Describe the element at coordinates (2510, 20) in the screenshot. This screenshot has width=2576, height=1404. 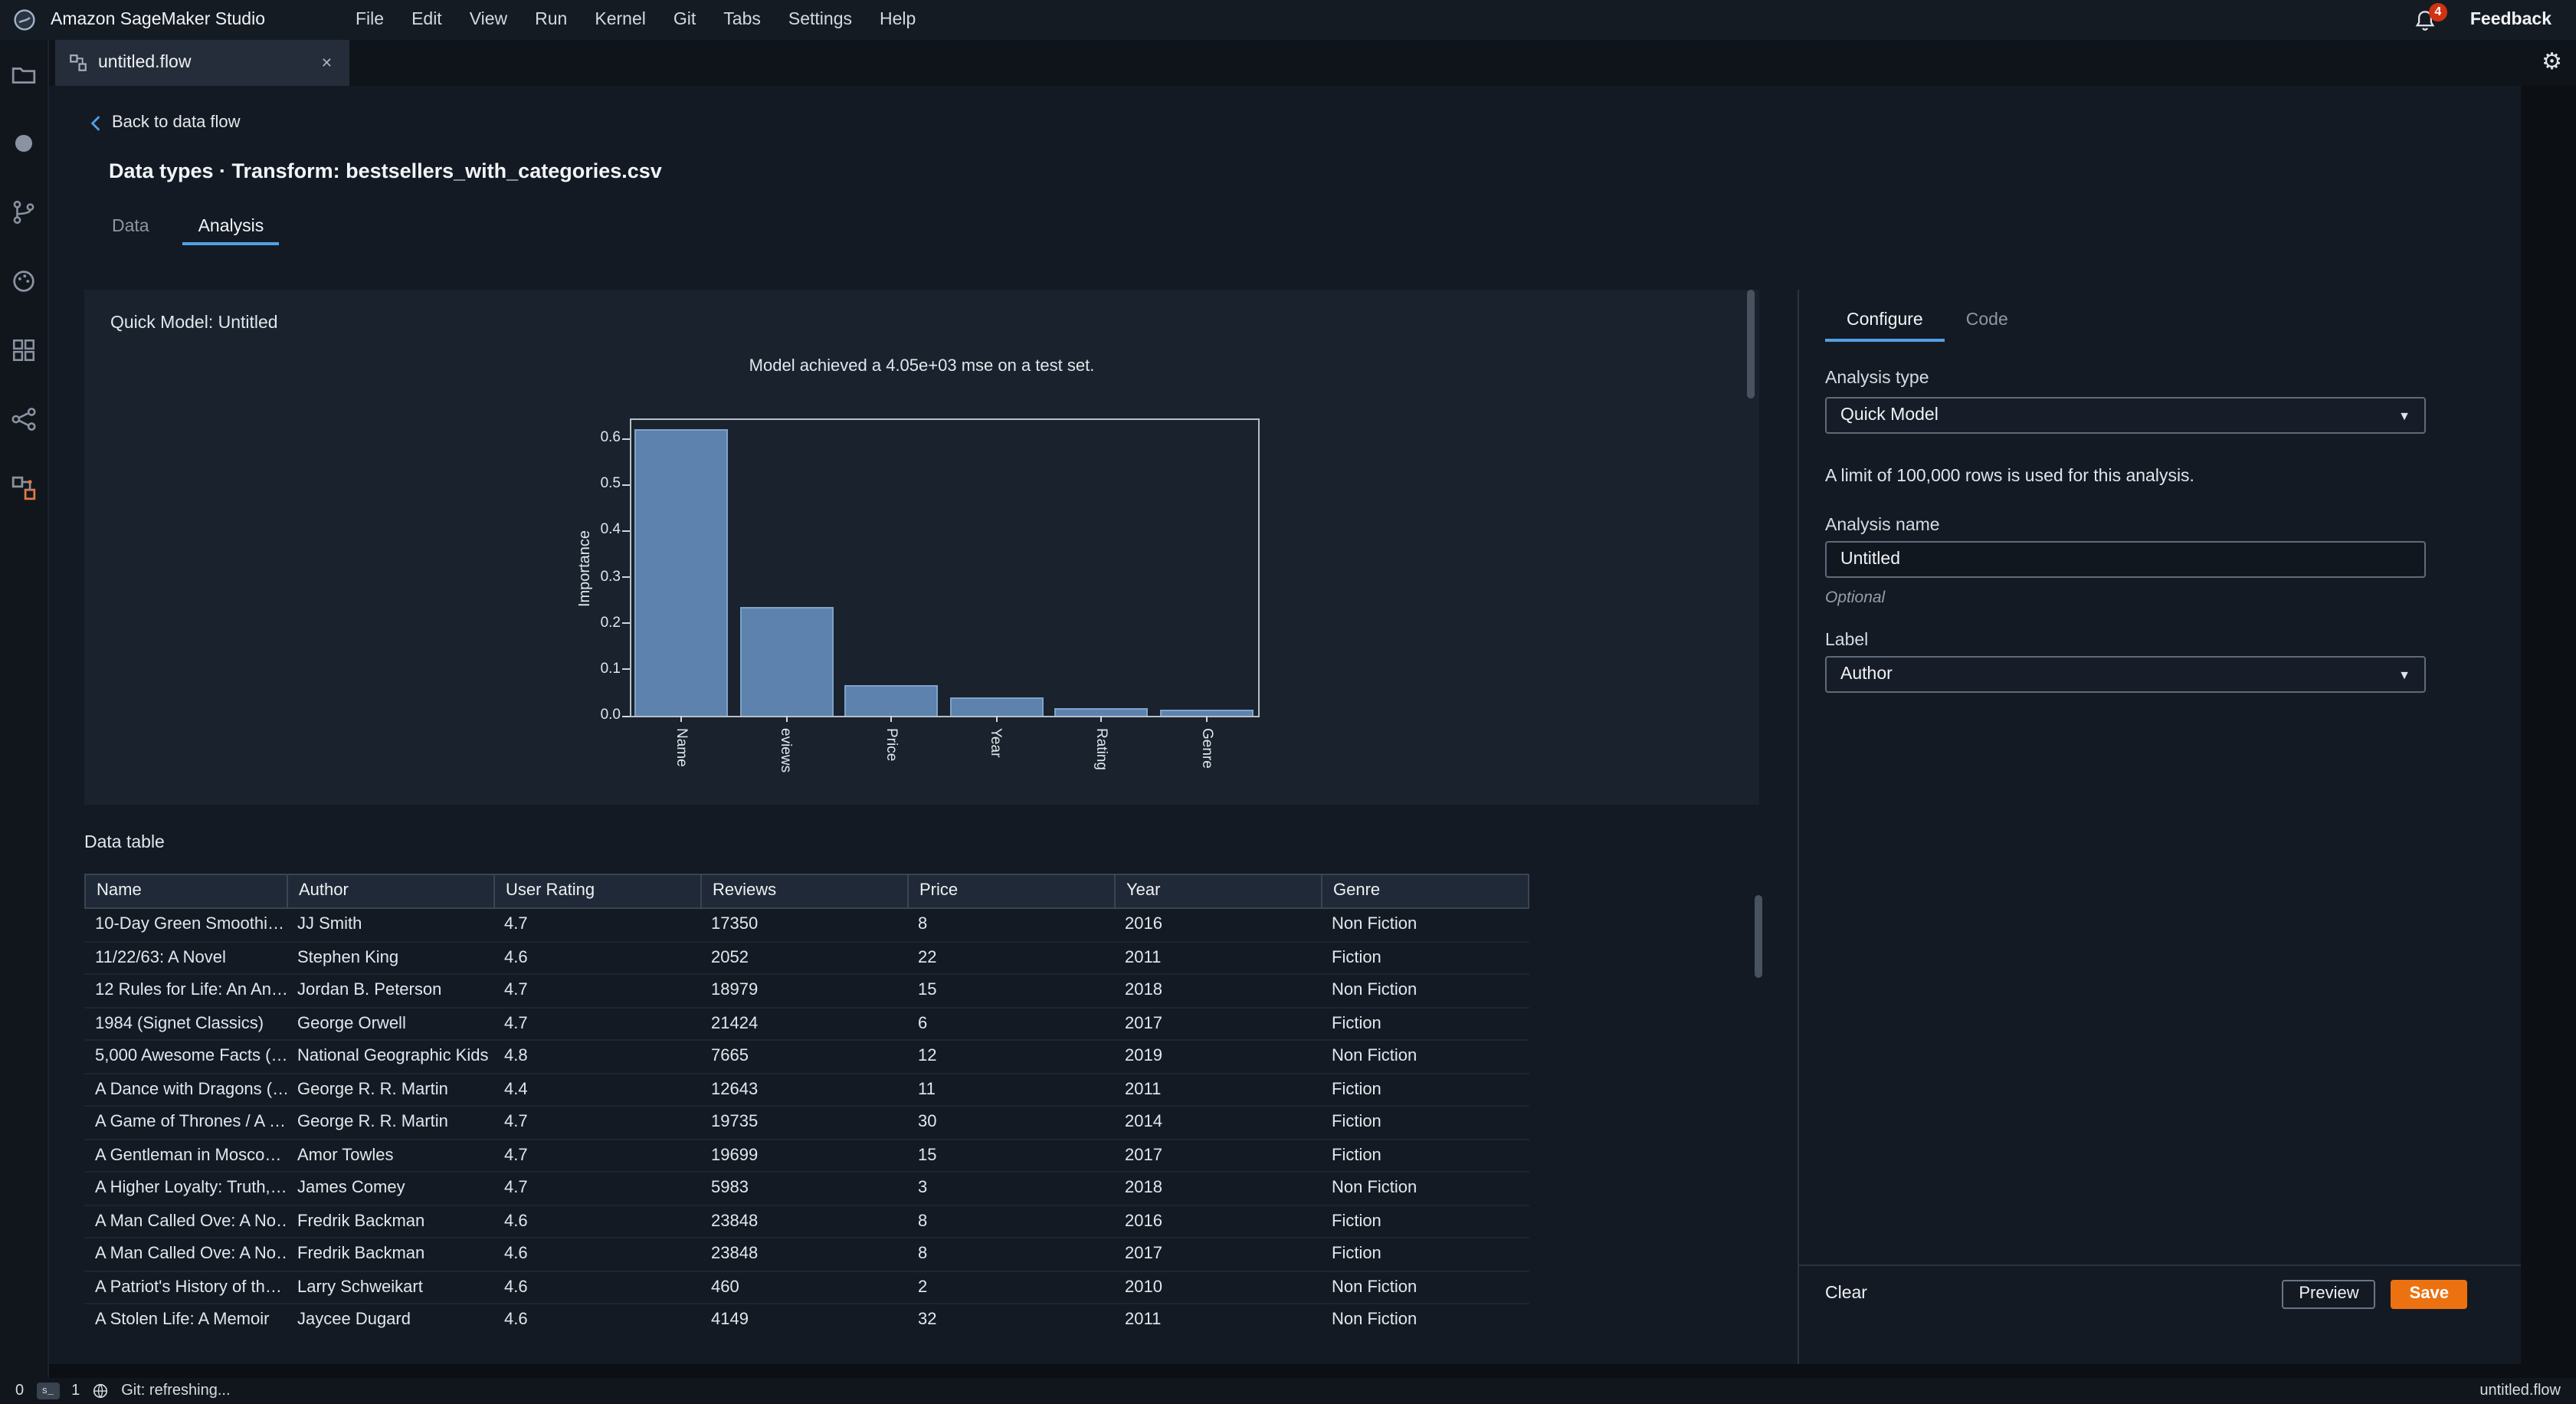
I see `feedback-link: Feedback` at that location.